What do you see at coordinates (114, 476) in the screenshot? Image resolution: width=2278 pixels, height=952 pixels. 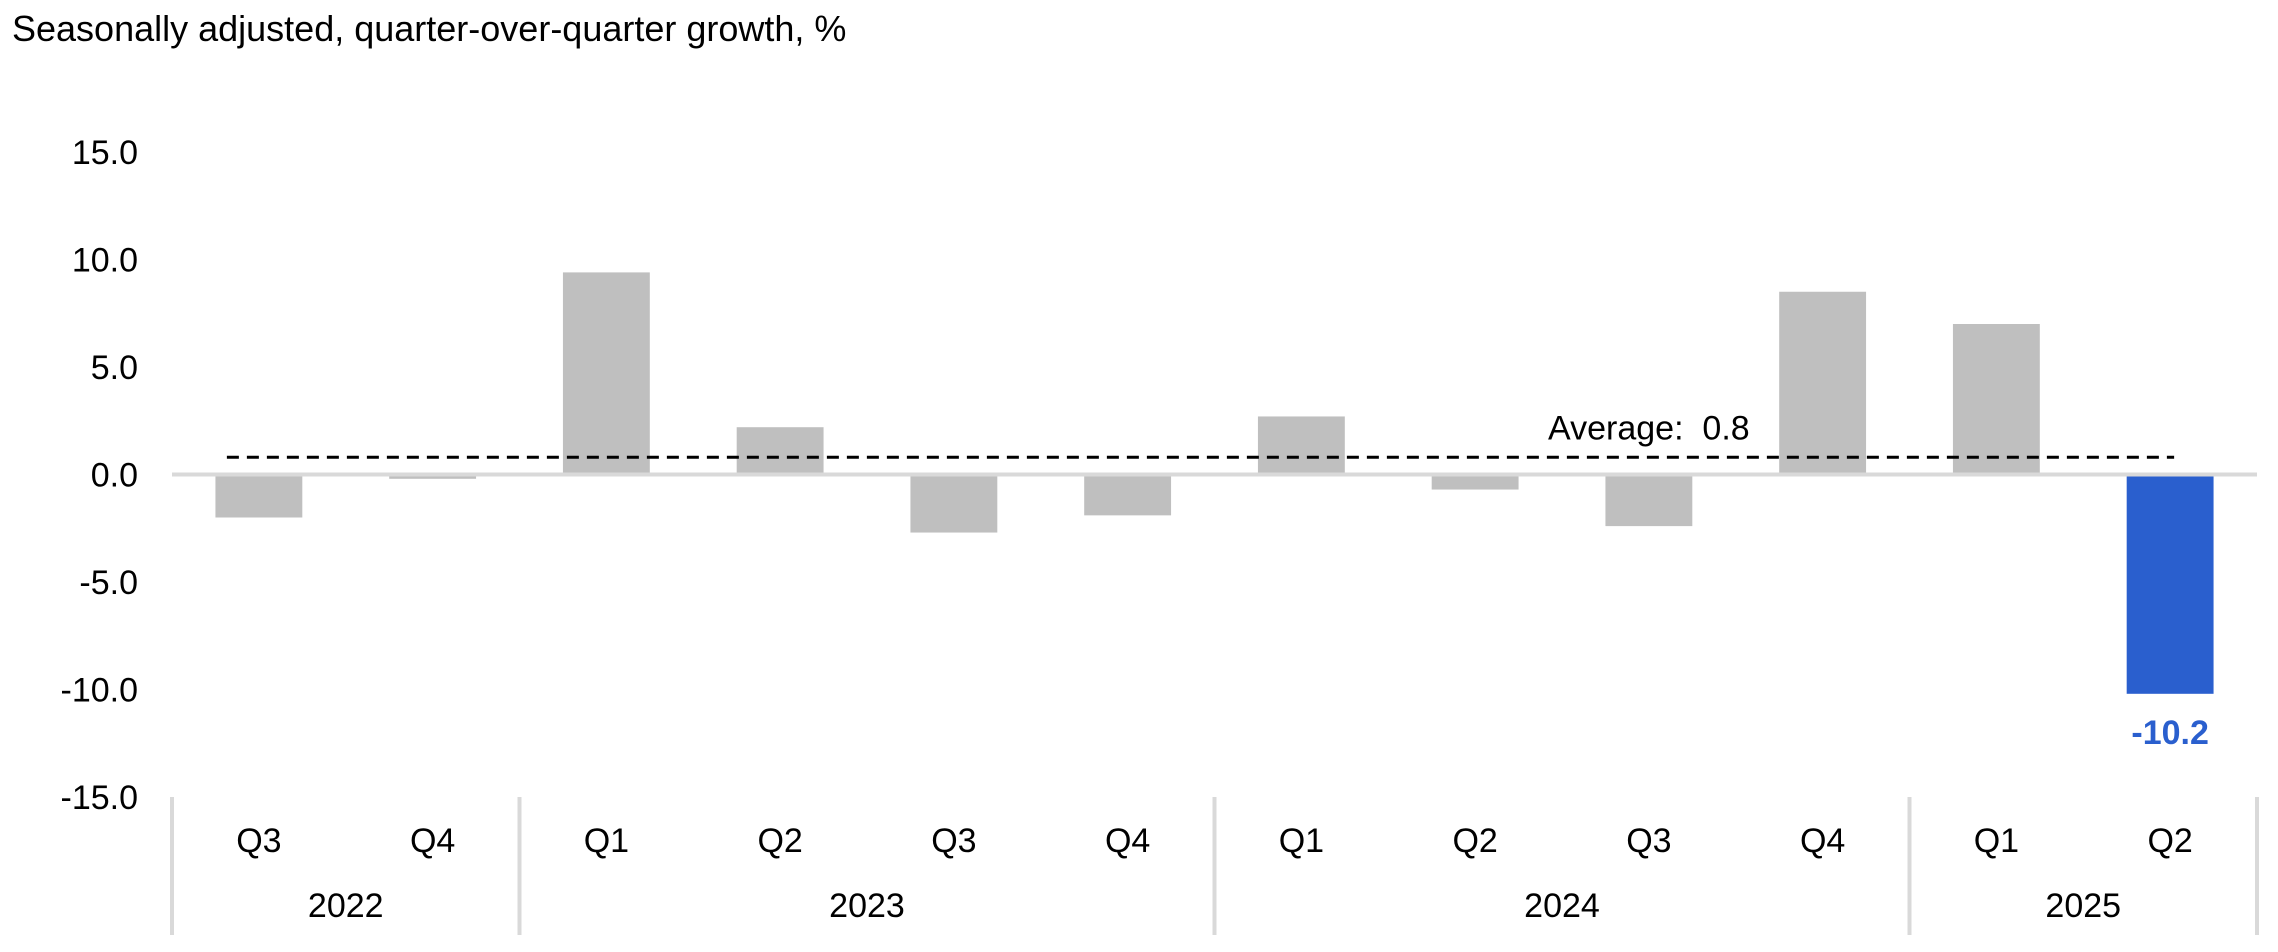 I see `y-tick-label: 0.0` at bounding box center [114, 476].